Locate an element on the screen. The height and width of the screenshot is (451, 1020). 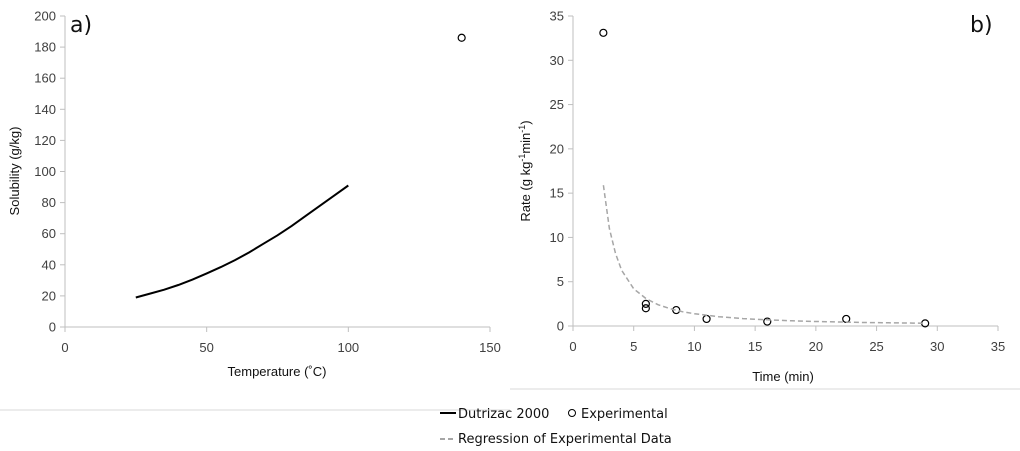
legend-label-regression: Regression of Experimental Data is located at coordinates (565, 439).